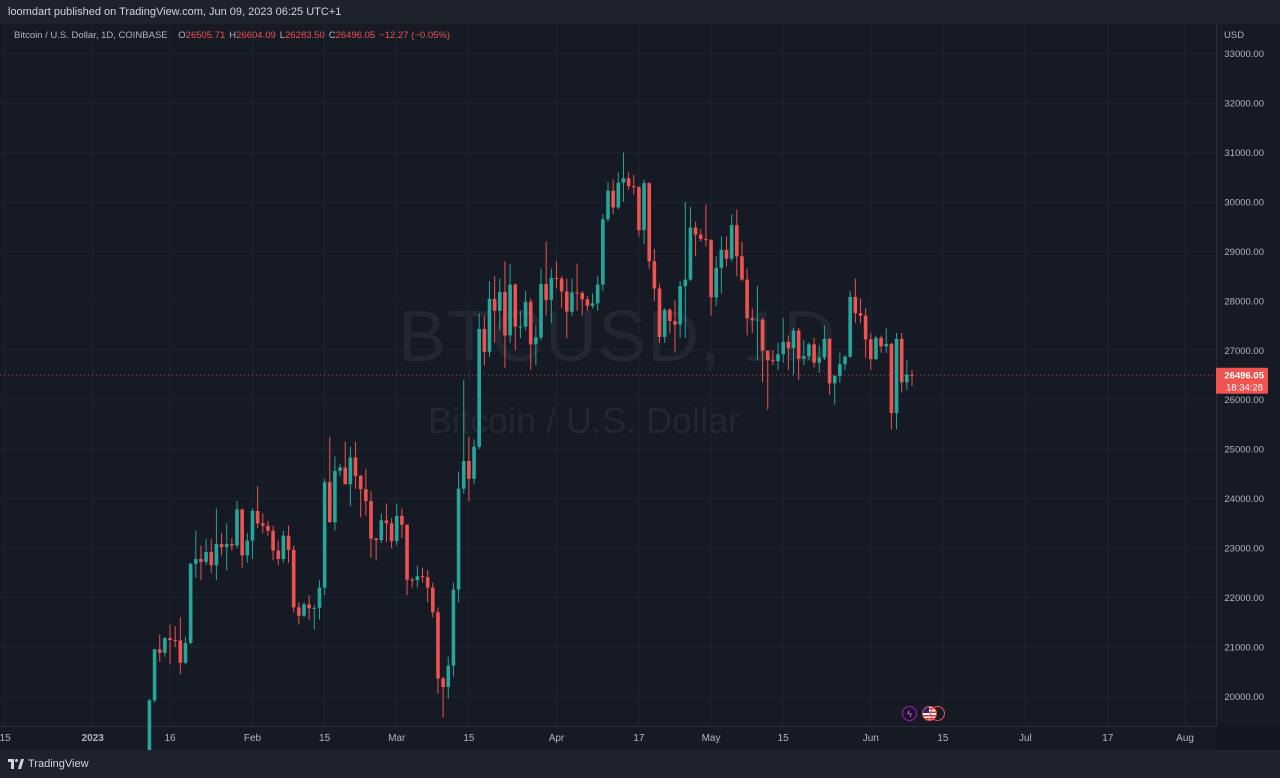 Image resolution: width=1280 pixels, height=778 pixels. What do you see at coordinates (1244, 202) in the screenshot?
I see `y-tick-label: 30000.00` at bounding box center [1244, 202].